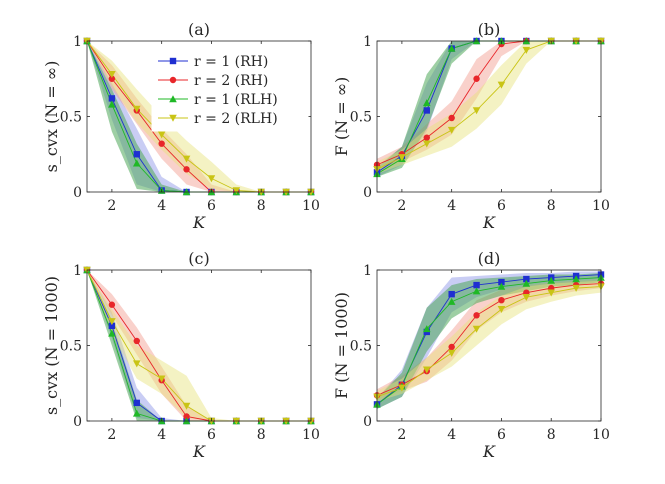 The width and height of the screenshot is (665, 484). Describe the element at coordinates (231, 81) in the screenshot. I see `legend-label: r = 2 (RH)` at that location.